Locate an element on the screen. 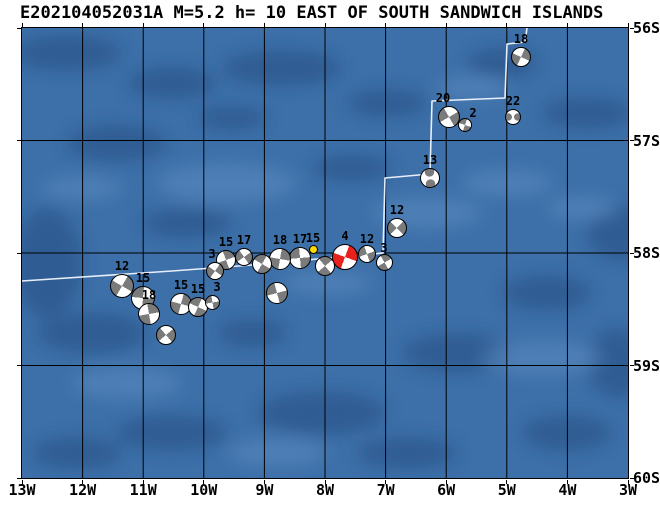  longitude-label: 9W is located at coordinates (264, 490).